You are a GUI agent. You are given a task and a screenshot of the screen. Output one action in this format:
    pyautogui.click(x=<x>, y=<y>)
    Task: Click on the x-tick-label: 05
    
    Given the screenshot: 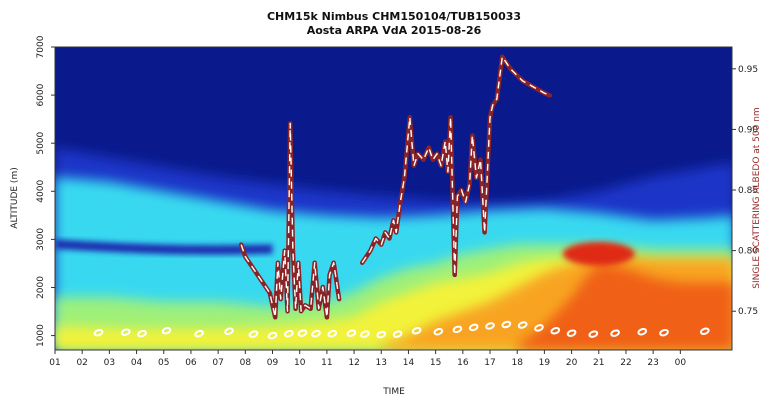 What is the action you would take?
    pyautogui.click(x=163, y=363)
    